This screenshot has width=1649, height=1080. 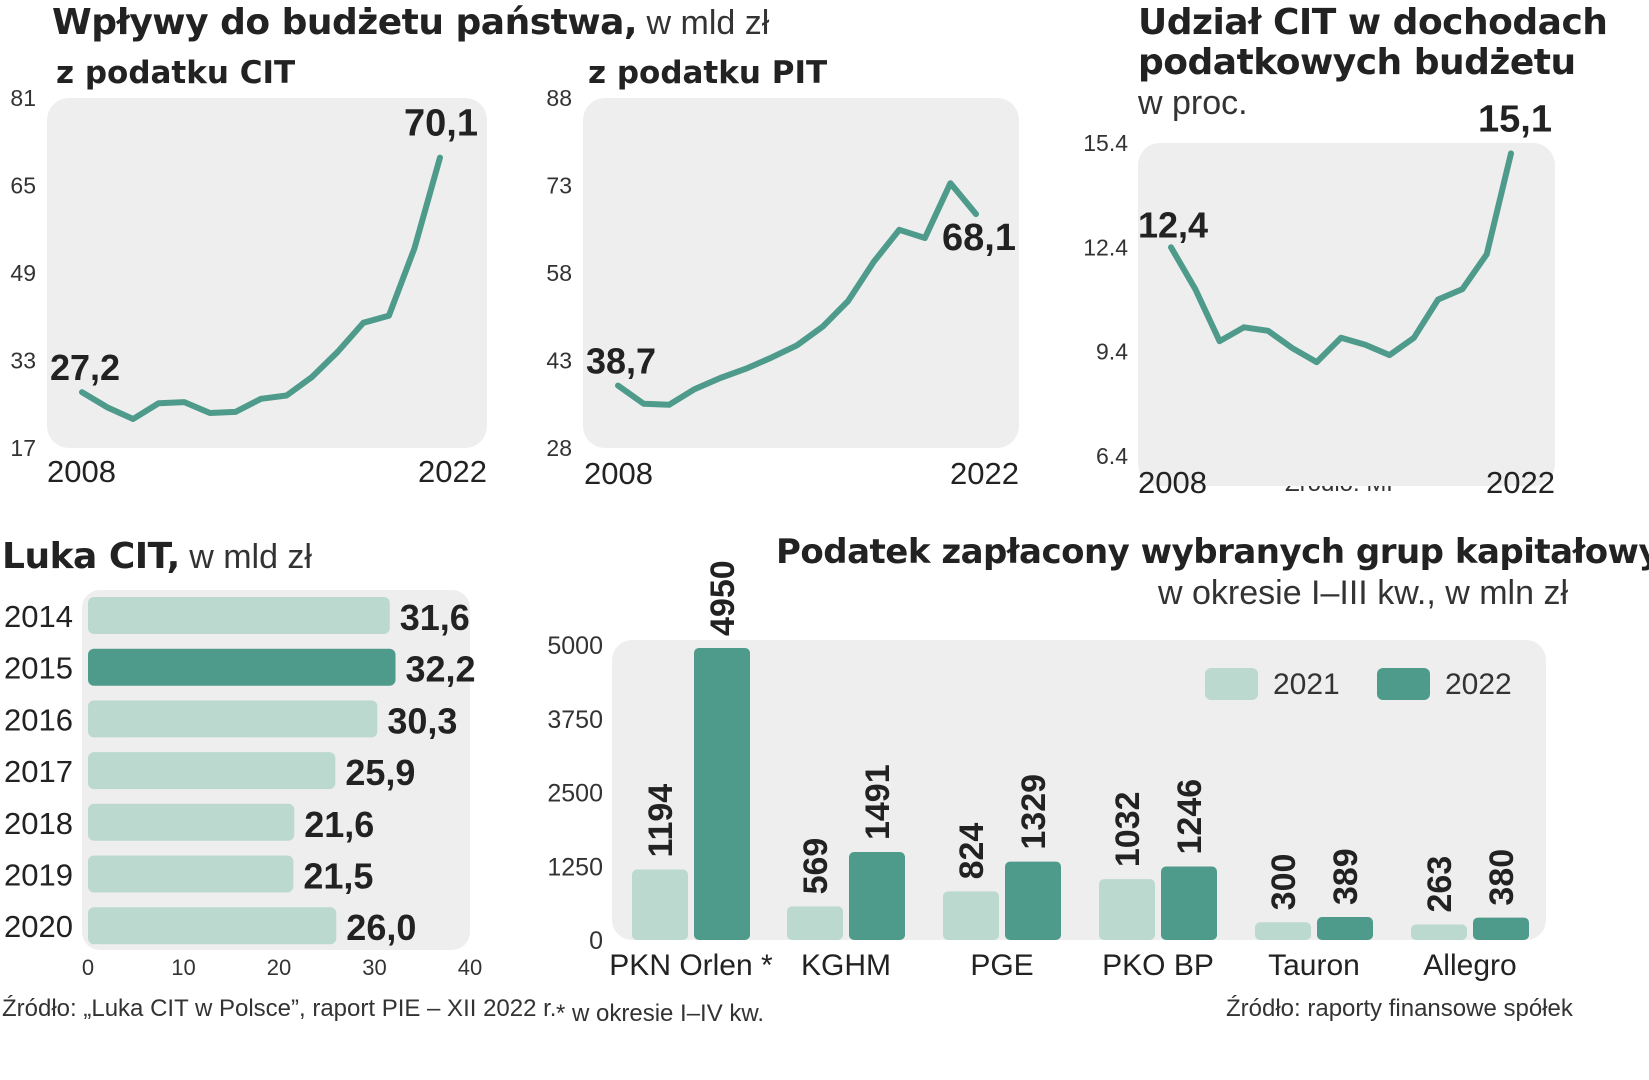 What do you see at coordinates (1112, 352) in the screenshot?
I see `share-ytick-label: 9.4` at bounding box center [1112, 352].